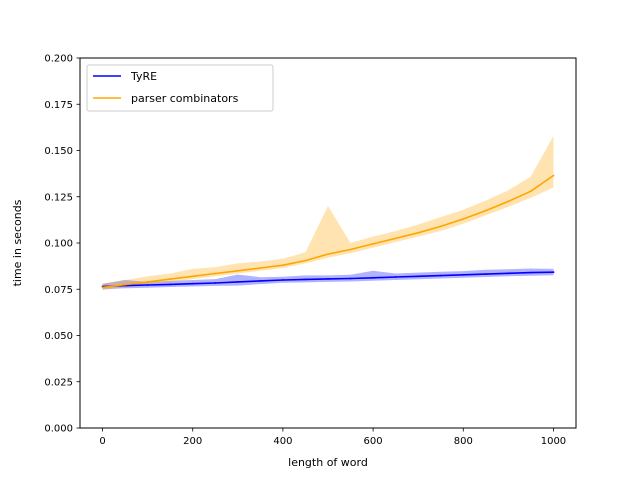  Describe the element at coordinates (328, 462) in the screenshot. I see `x-axis-label: length of word` at that location.